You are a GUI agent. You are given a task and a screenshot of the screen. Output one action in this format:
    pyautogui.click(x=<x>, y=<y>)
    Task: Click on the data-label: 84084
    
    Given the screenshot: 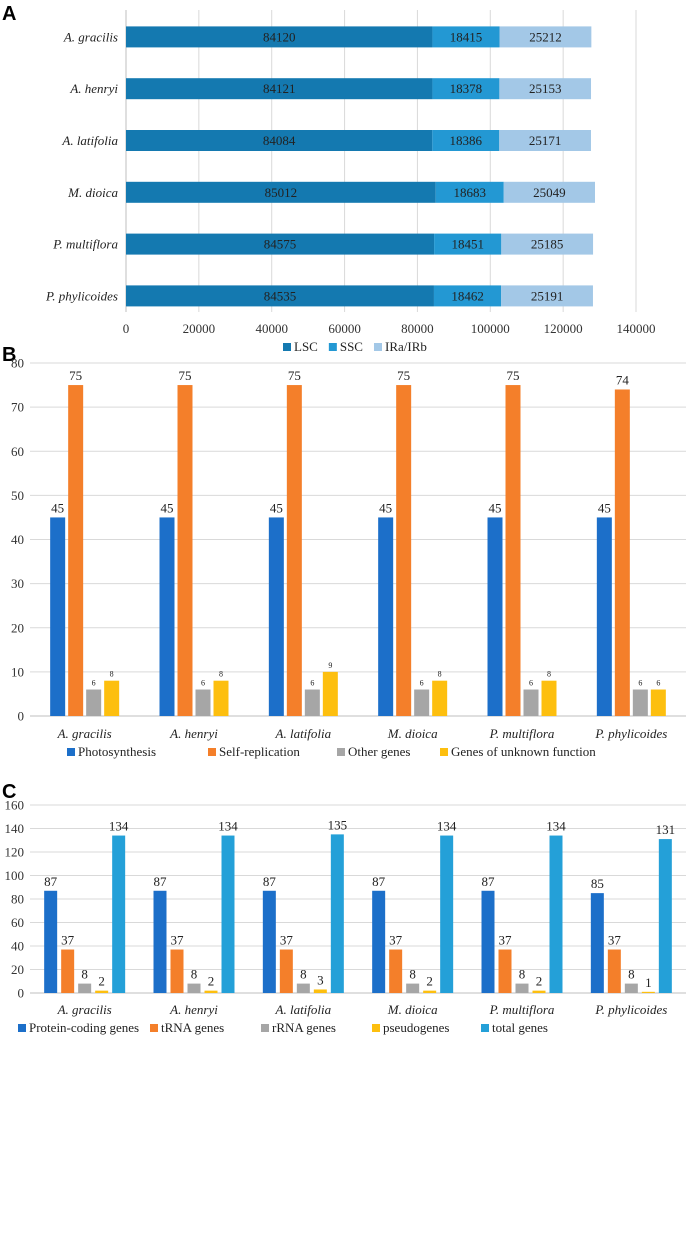 What is the action you would take?
    pyautogui.click(x=279, y=140)
    